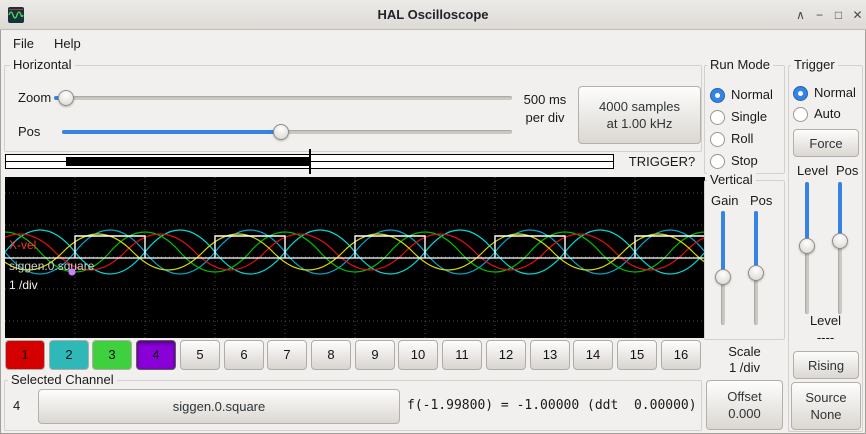 The image size is (866, 434). I want to click on channel-button-2: 2, so click(69, 355).